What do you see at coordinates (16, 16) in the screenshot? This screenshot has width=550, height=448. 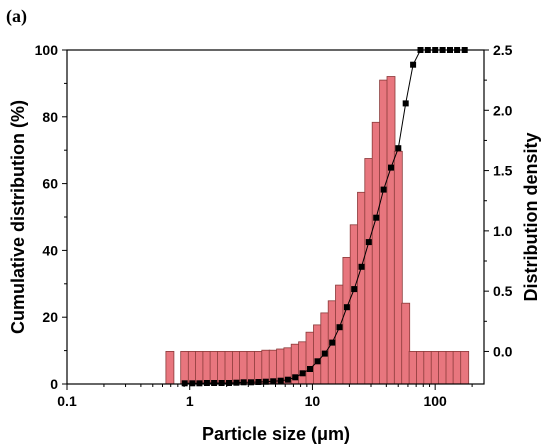 I see `panel-label: (a)` at bounding box center [16, 16].